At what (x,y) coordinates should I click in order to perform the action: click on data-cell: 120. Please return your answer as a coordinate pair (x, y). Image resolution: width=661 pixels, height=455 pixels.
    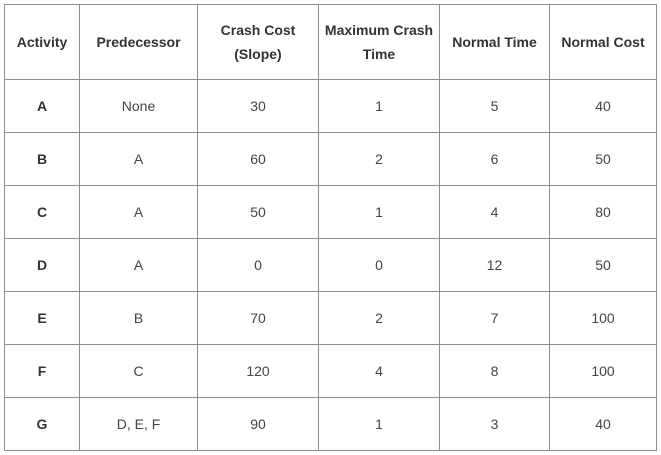
    Looking at the image, I should click on (258, 371).